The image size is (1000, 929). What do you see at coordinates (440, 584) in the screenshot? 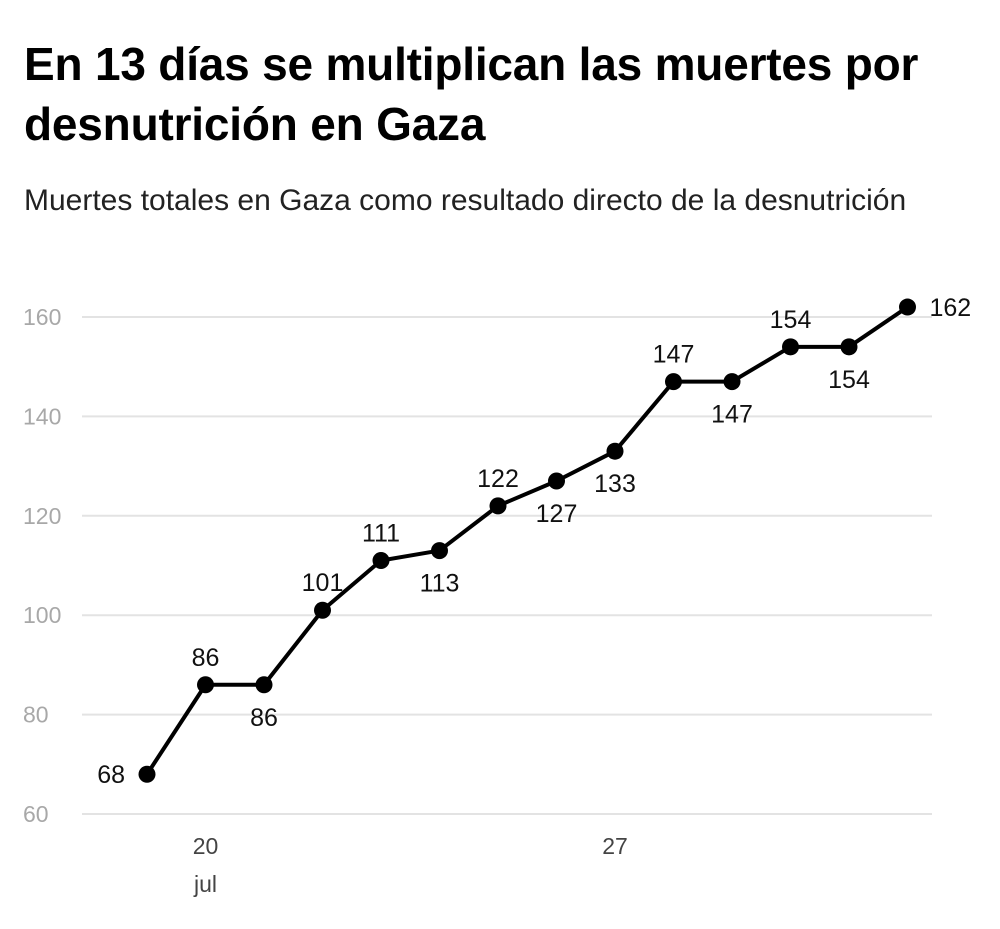
I see `data-label: 113` at bounding box center [440, 584].